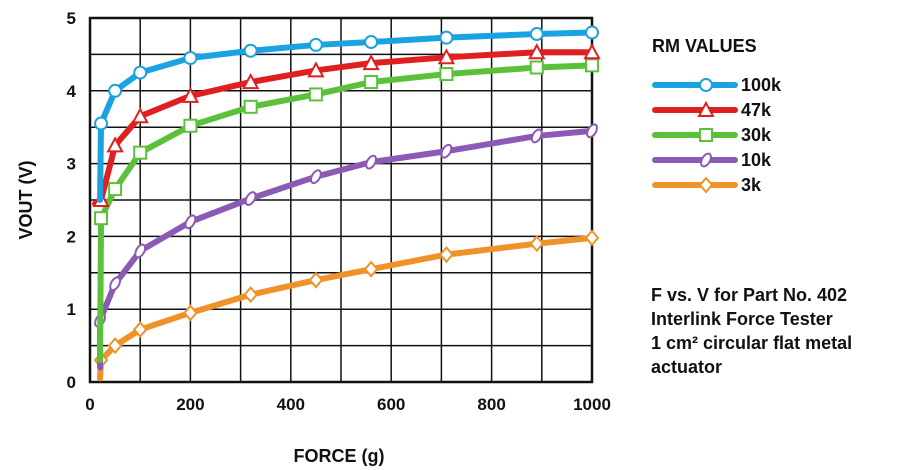 This screenshot has height=470, width=915. I want to click on x-tick-label: 600, so click(391, 404).